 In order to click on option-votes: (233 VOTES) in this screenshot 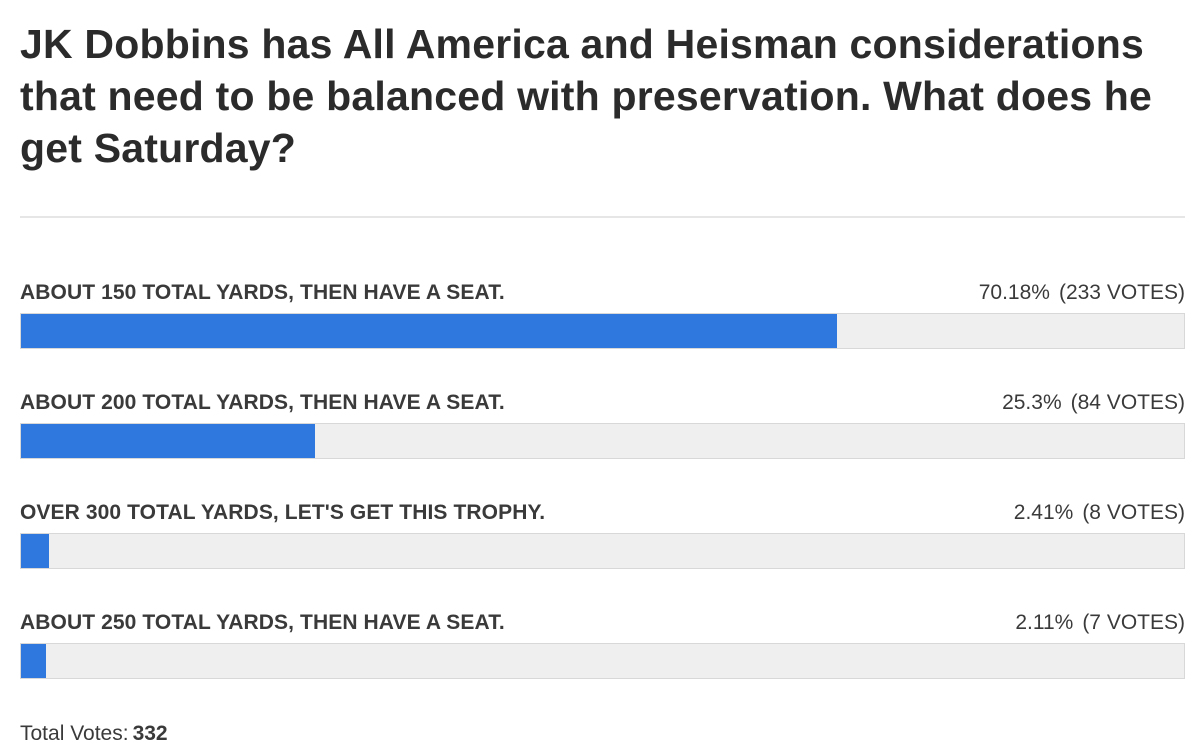, I will do `click(1121, 292)`.